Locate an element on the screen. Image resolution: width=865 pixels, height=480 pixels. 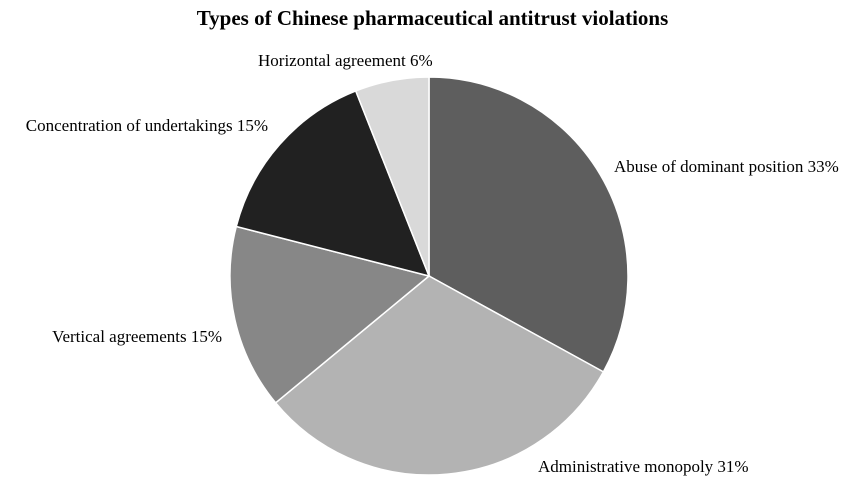
slice-label-4: Concentration of undertakings 15% is located at coordinates (147, 125).